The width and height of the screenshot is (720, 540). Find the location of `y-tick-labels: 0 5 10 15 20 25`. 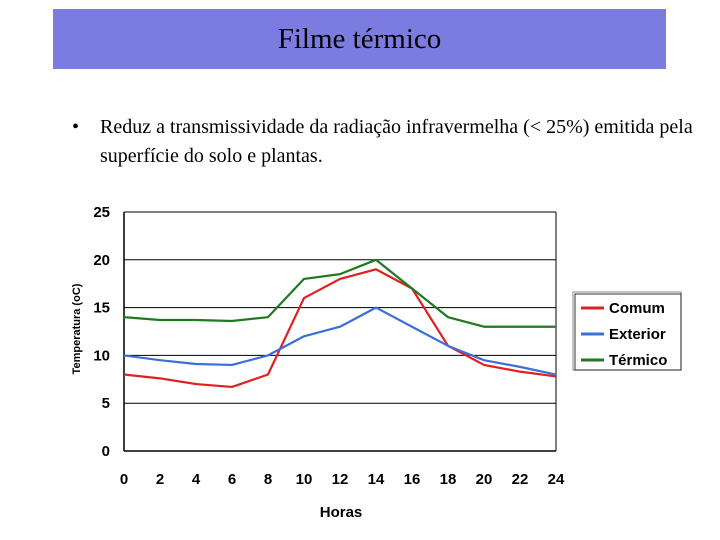

y-tick-labels: 0 5 10 15 20 25 is located at coordinates (101, 332).